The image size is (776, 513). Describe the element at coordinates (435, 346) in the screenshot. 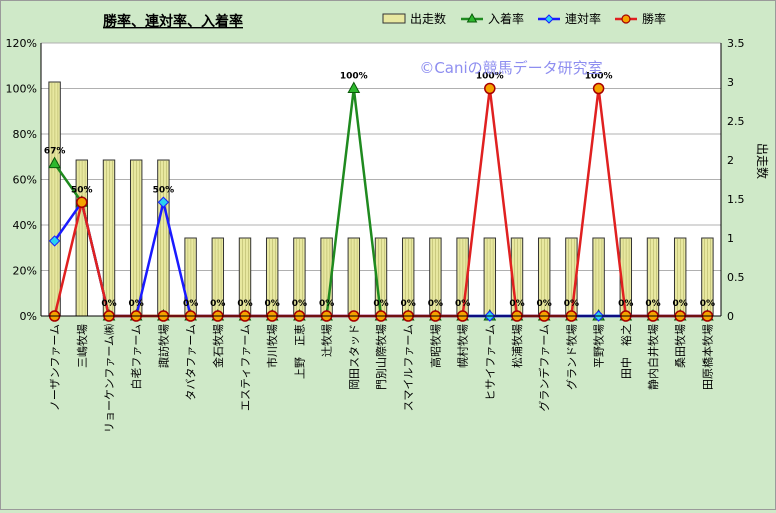

I see `category-label: 高昭牧場` at that location.